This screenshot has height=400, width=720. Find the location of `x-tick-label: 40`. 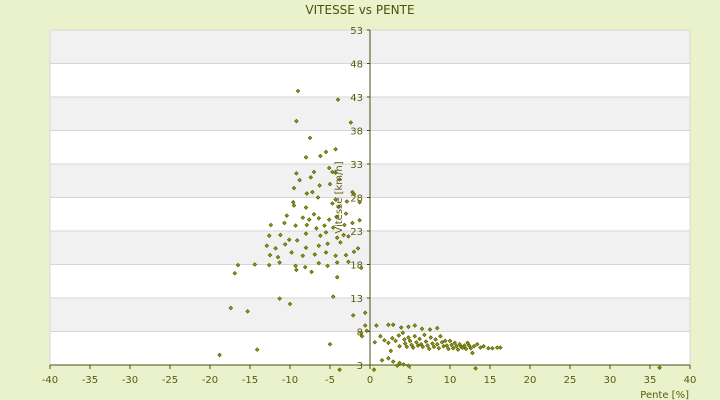

x-tick-label: 40 is located at coordinates (690, 380).